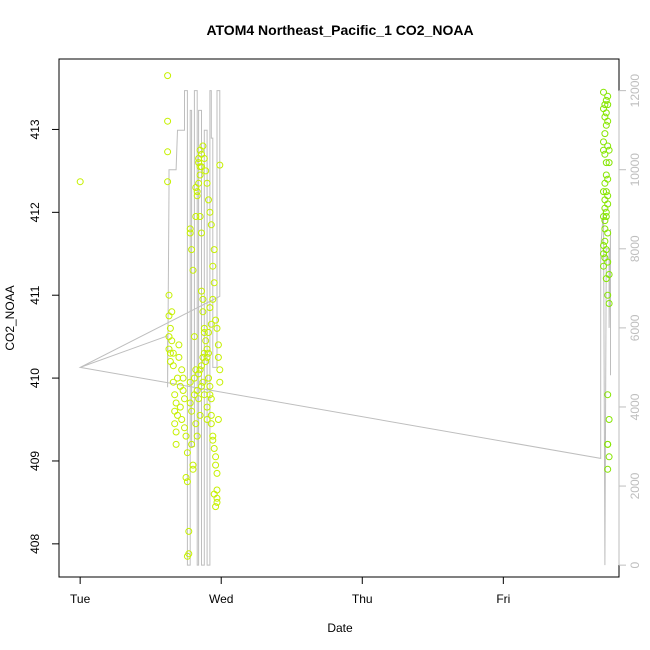 This screenshot has width=650, height=650. Describe the element at coordinates (362, 599) in the screenshot. I see `x-tick-label: Thu` at that location.